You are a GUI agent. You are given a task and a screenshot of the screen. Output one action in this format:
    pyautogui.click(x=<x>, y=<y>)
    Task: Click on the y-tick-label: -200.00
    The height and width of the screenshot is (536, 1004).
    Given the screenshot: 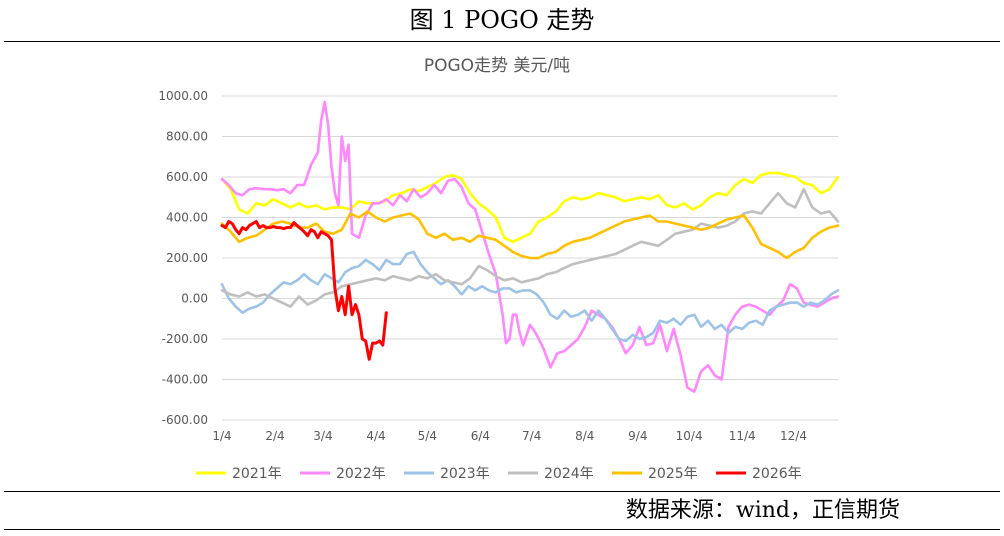 What is the action you would take?
    pyautogui.click(x=185, y=339)
    